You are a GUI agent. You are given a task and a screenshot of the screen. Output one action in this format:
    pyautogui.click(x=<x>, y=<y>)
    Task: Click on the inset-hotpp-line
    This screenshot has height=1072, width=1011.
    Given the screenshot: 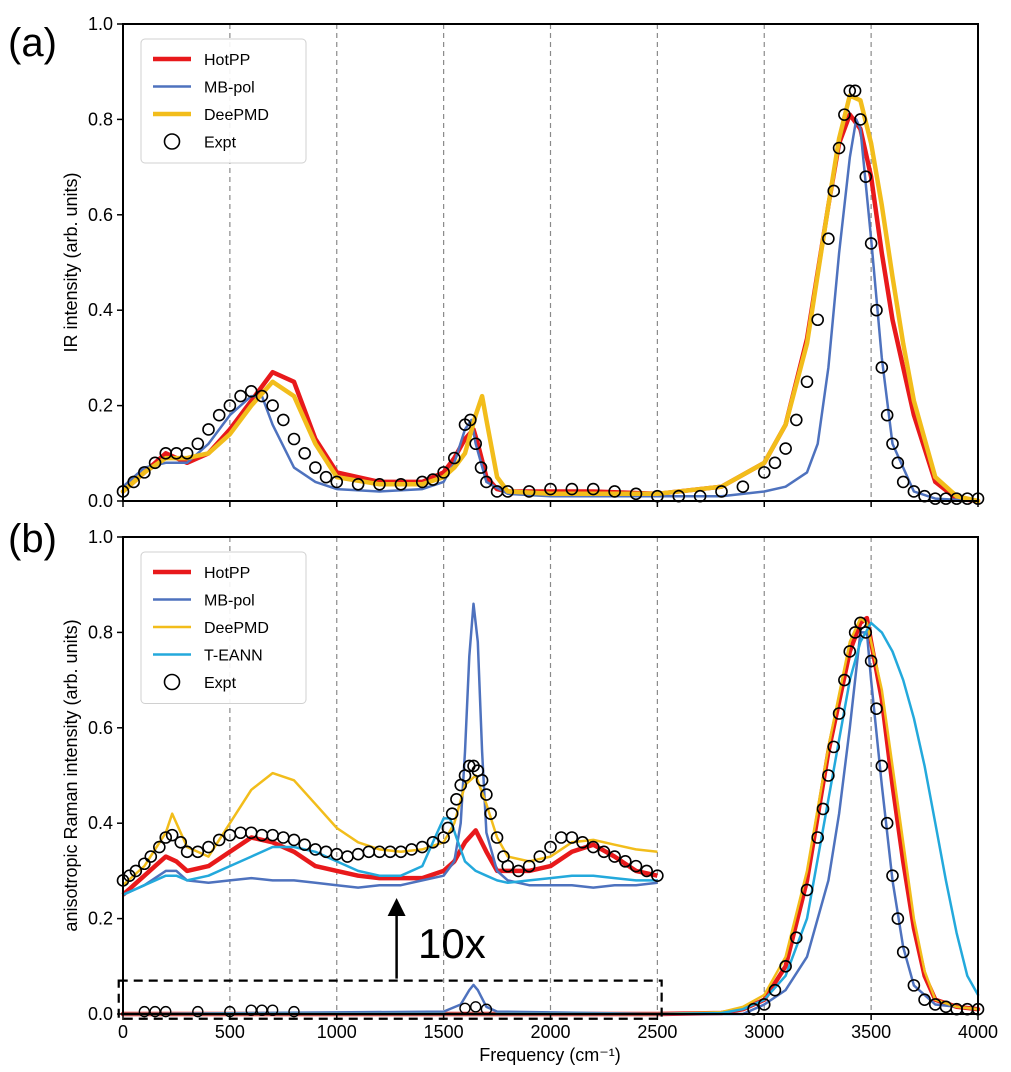 What is the action you would take?
    pyautogui.click(x=389, y=862)
    